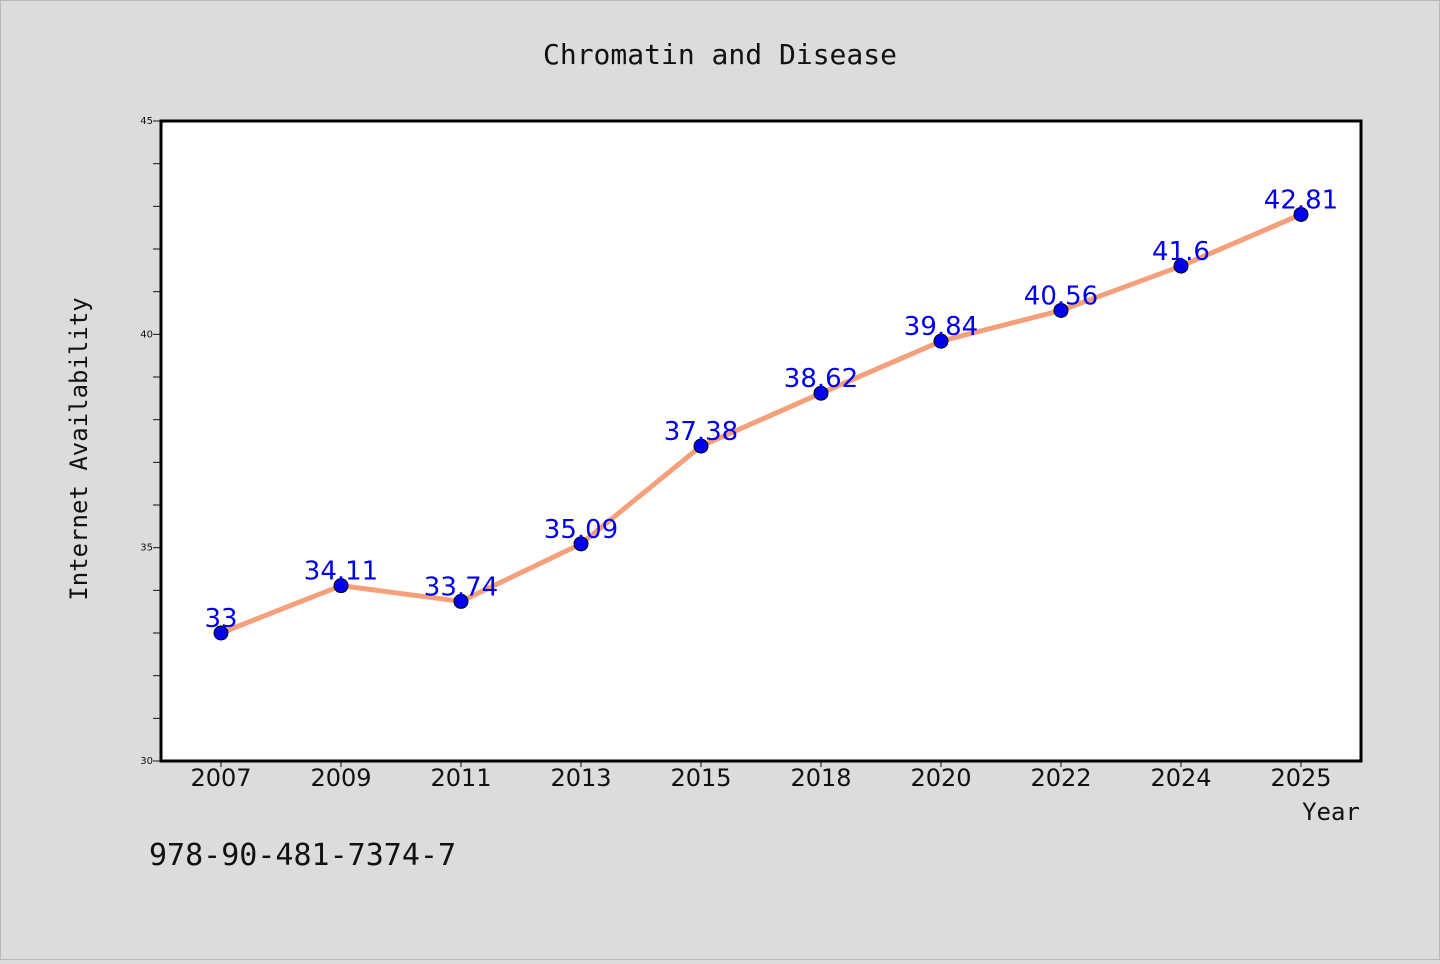 This screenshot has height=964, width=1440. What do you see at coordinates (1181, 252) in the screenshot?
I see `data-label: 41.6` at bounding box center [1181, 252].